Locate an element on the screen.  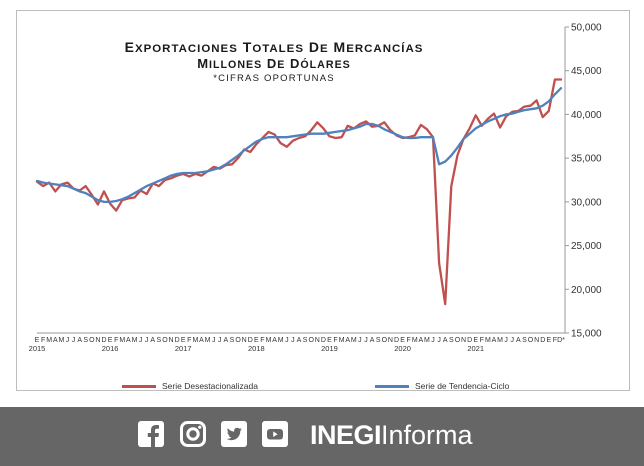
y-tick-label: 45,000 is located at coordinates (586, 71).